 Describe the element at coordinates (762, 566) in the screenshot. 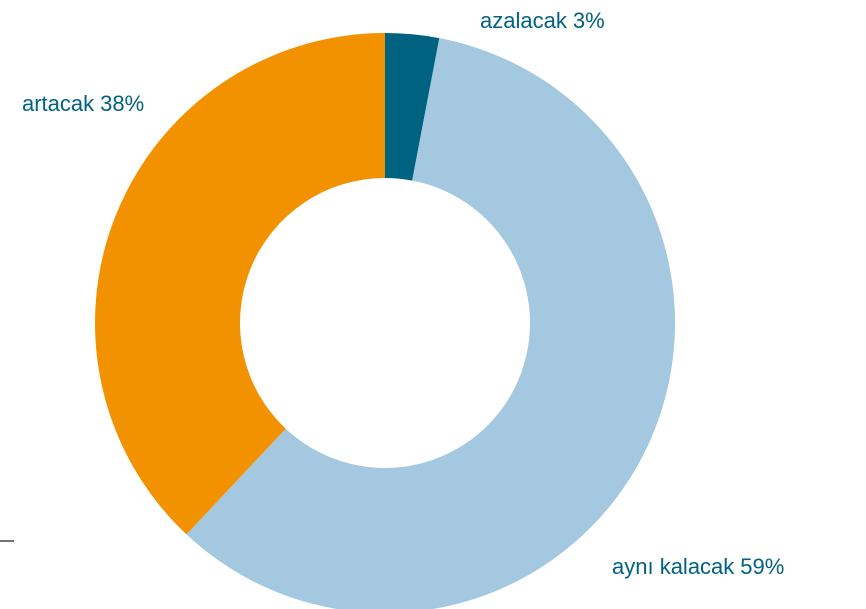

I see `slice-value-label: 59%` at that location.